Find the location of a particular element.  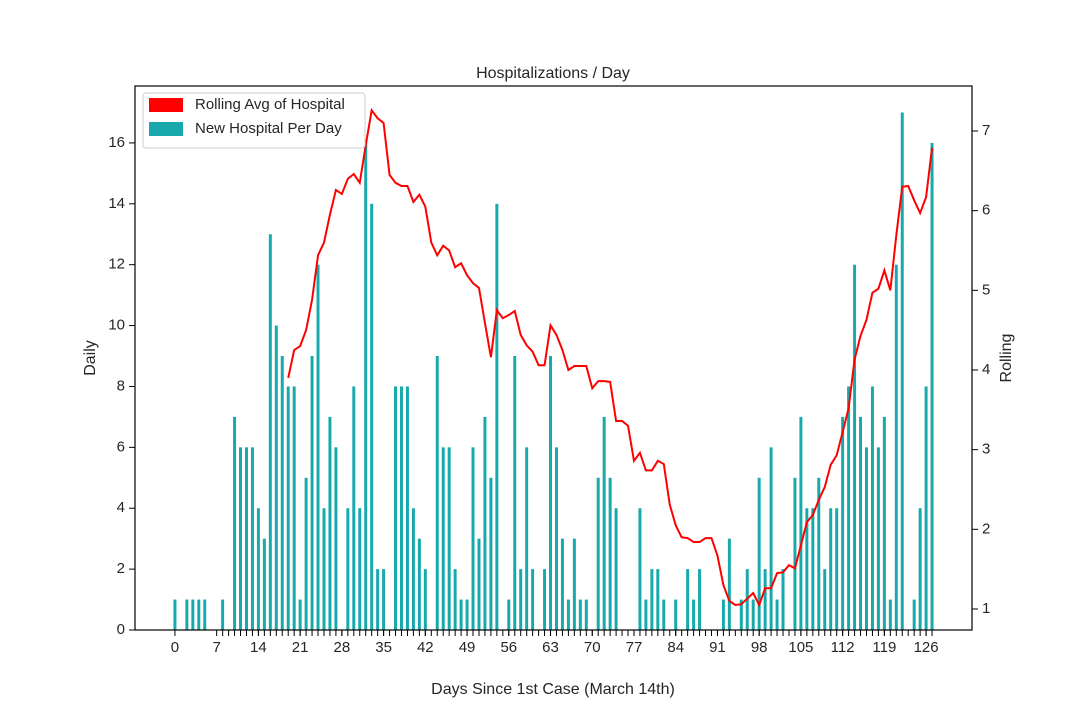

y2-tick-label: 1 is located at coordinates (986, 608).